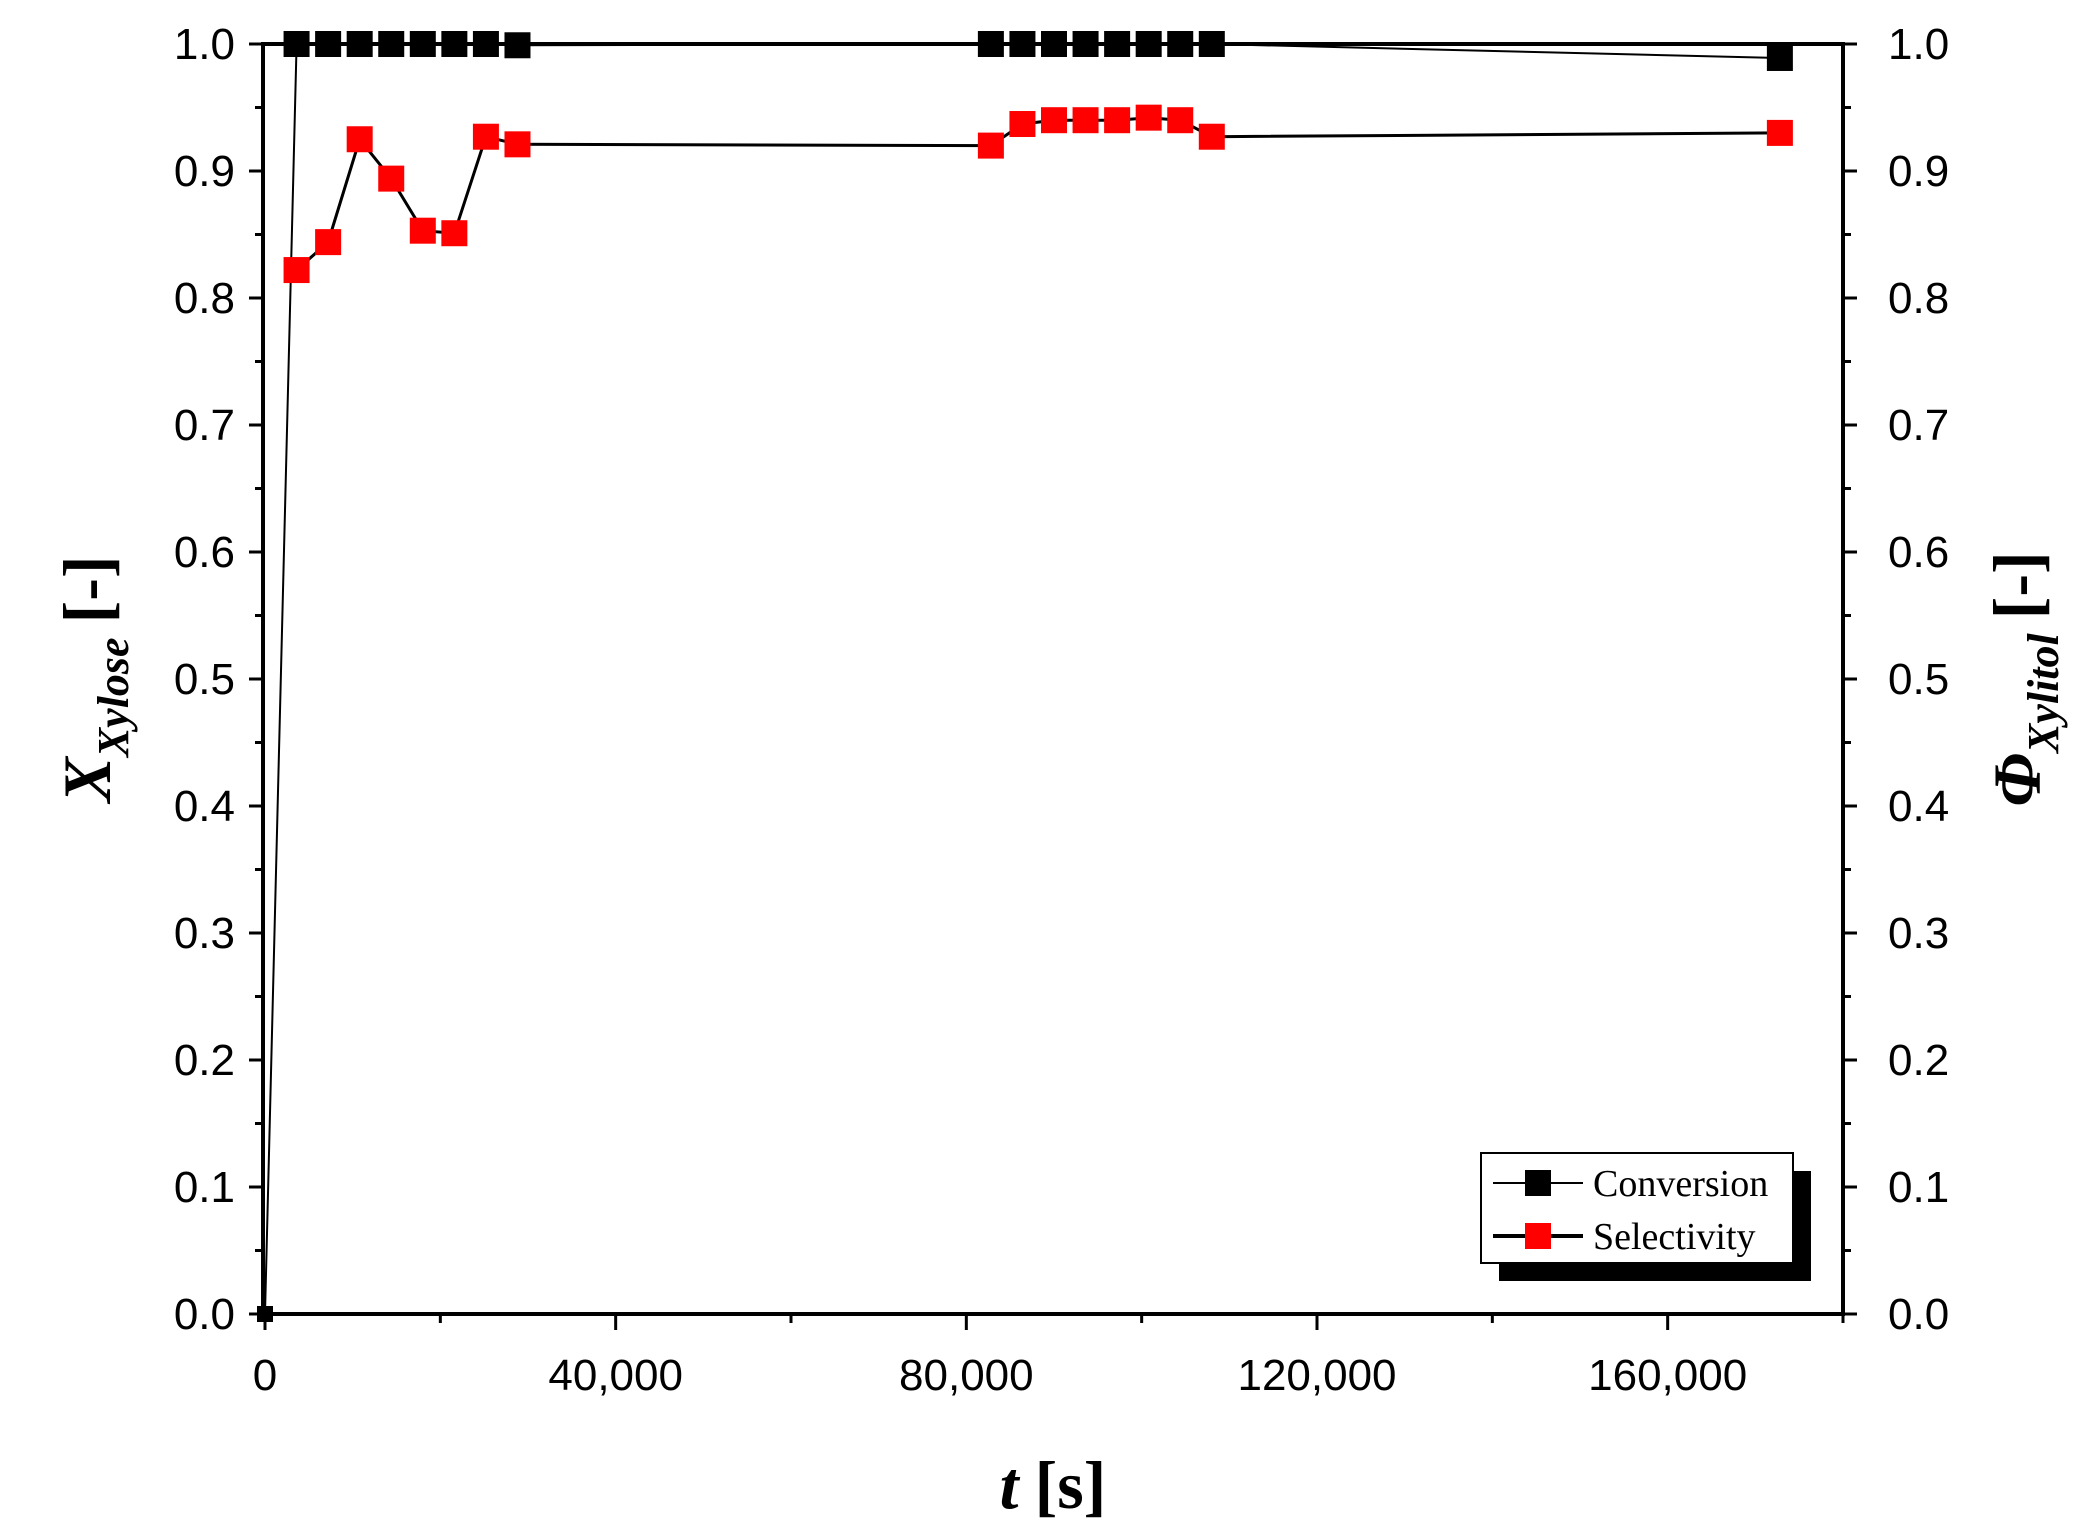 This screenshot has width=2085, height=1534. I want to click on legend: Conversion Selectivity, so click(1645, 1216).